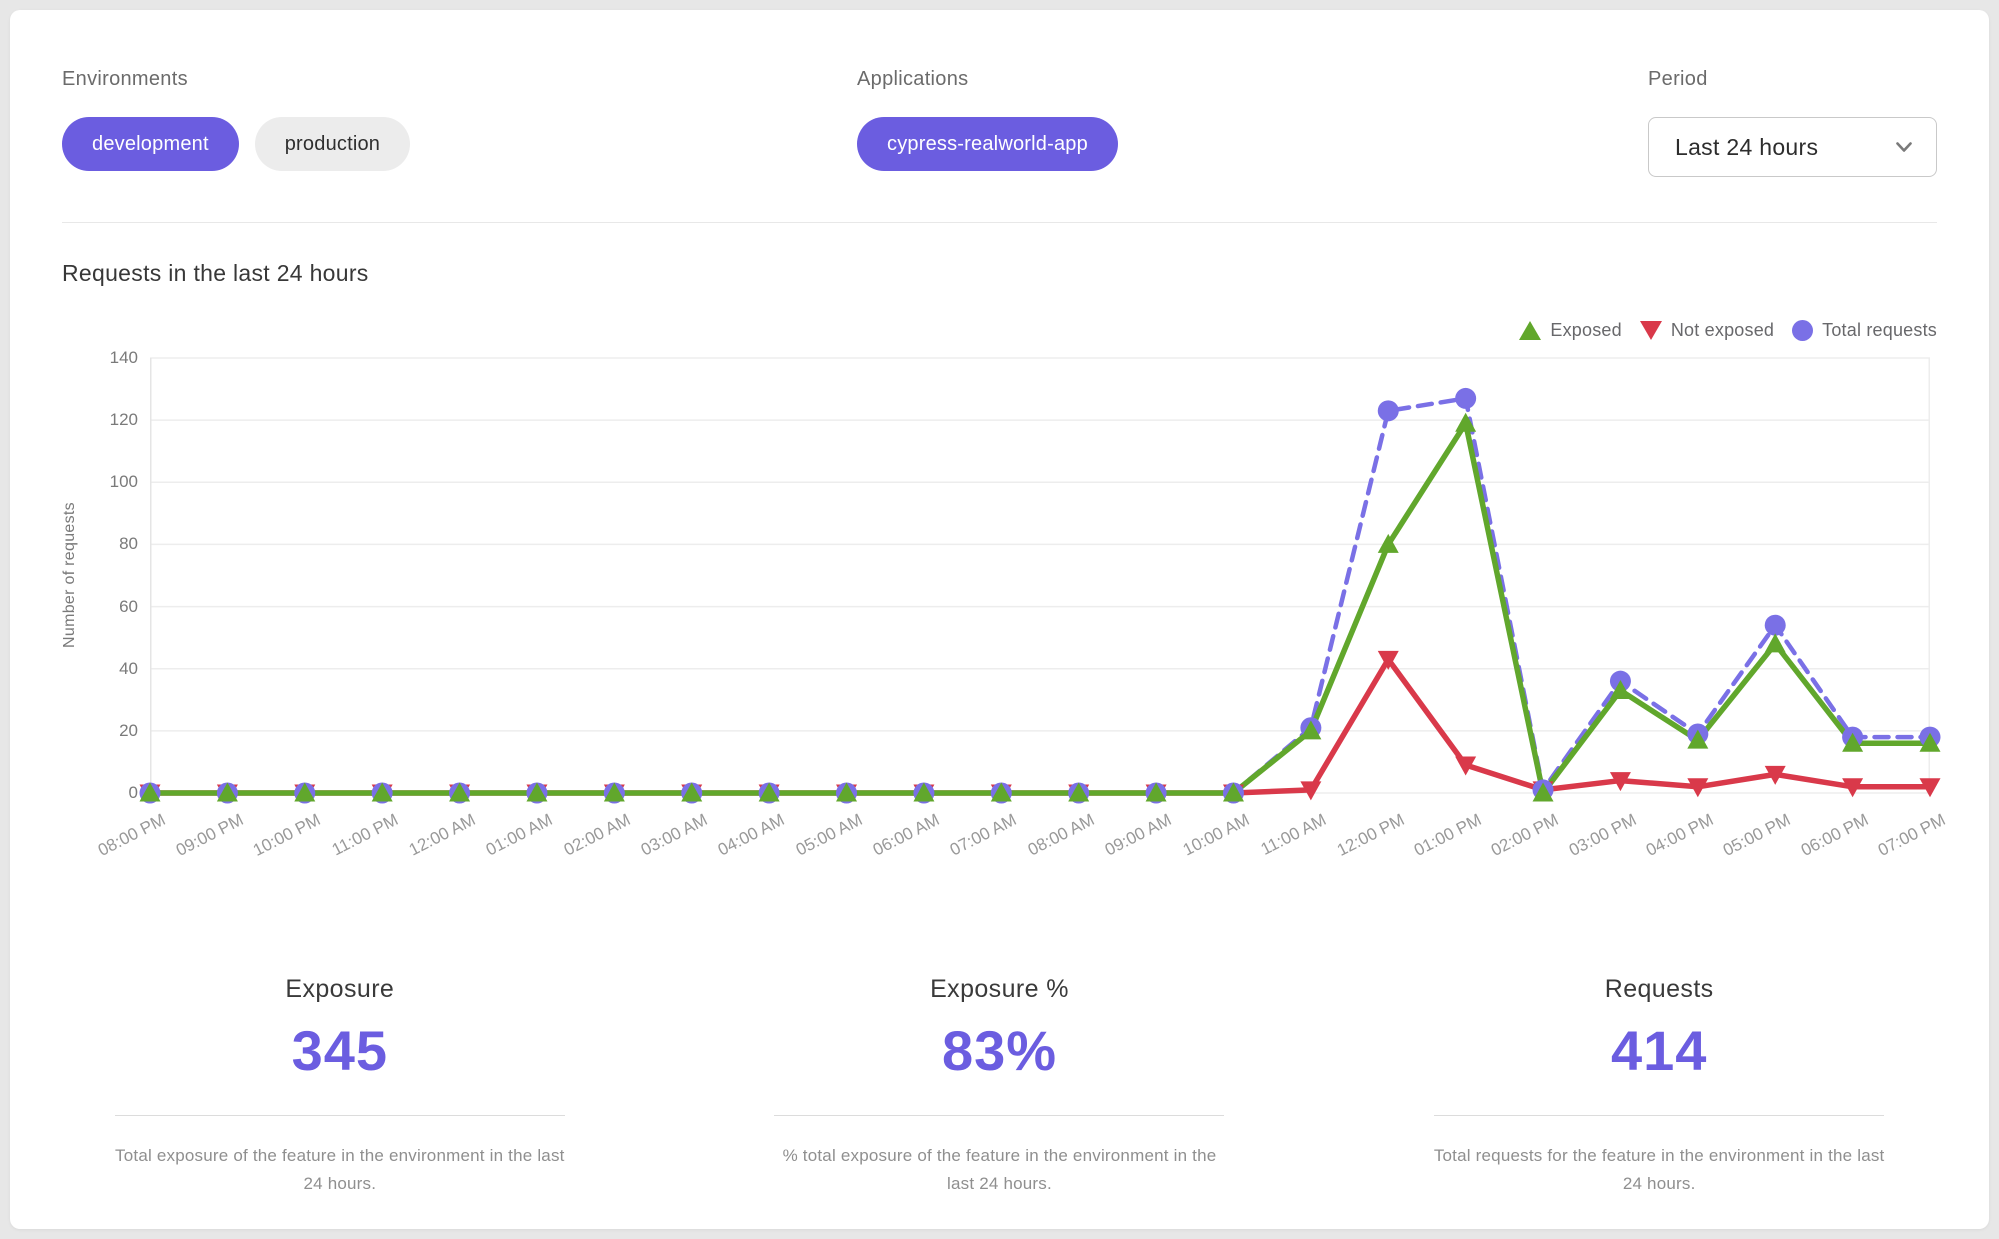 The height and width of the screenshot is (1239, 1999). Describe the element at coordinates (999, 222) in the screenshot. I see `filters-divider` at that location.